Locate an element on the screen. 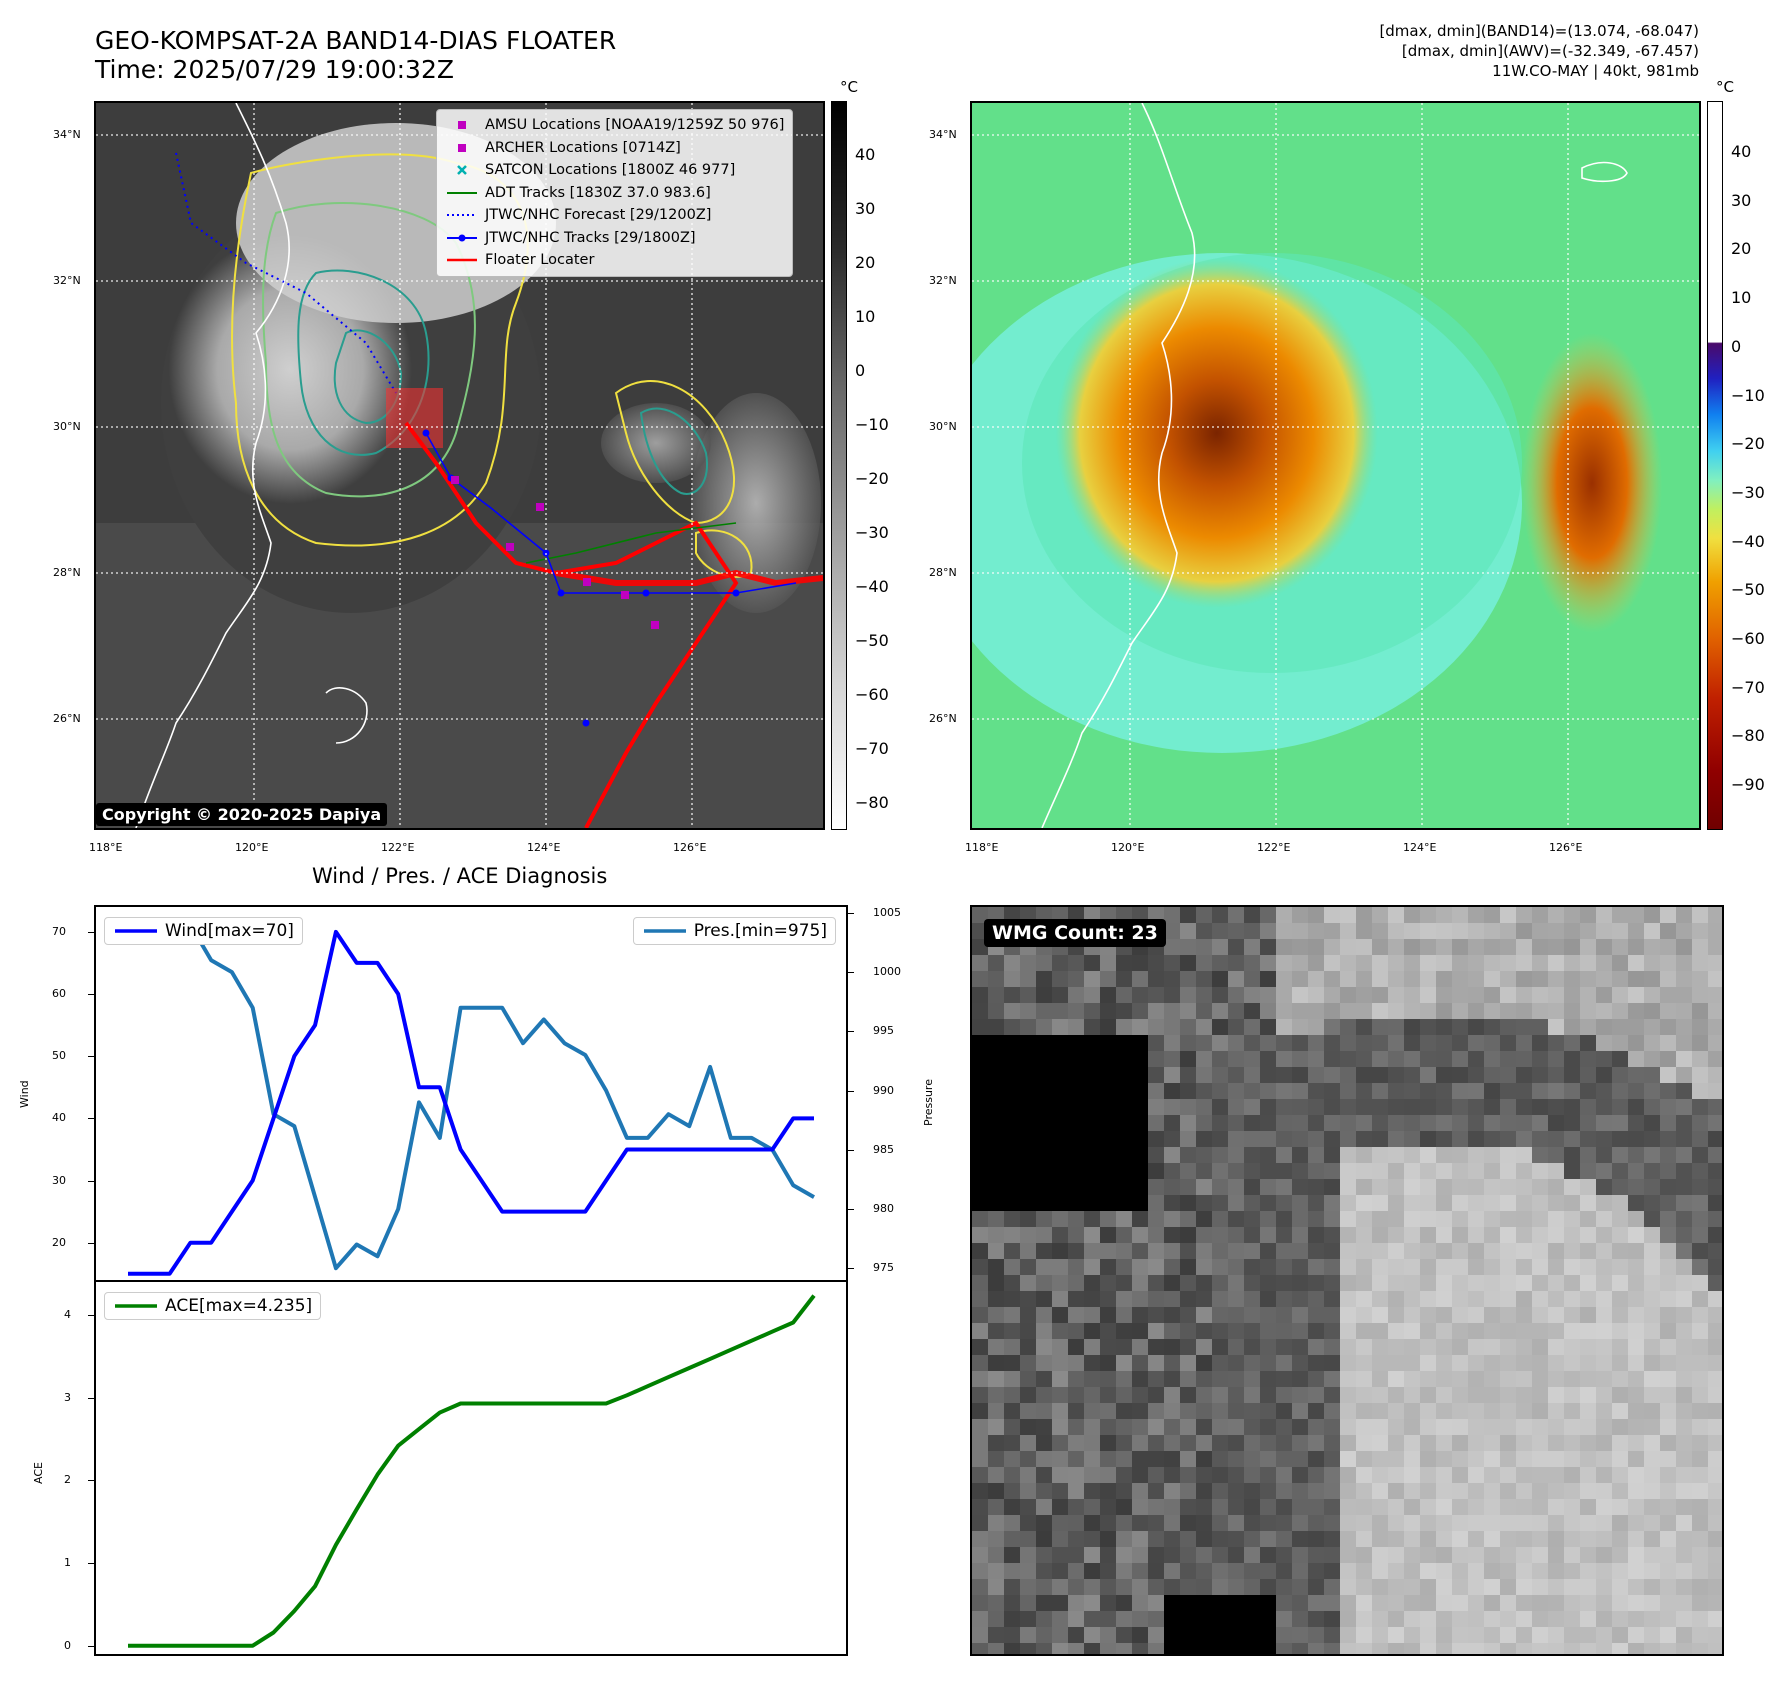 Image resolution: width=1788 pixels, height=1690 pixels. copyright-label: Copyright © 2020-2025 Dapiya is located at coordinates (242, 814).